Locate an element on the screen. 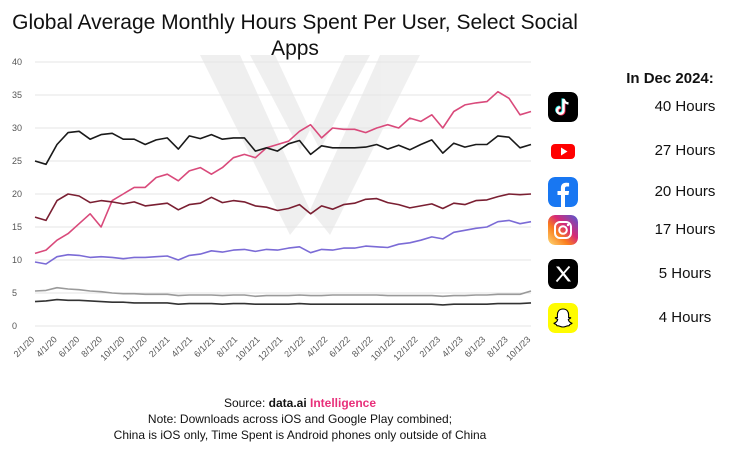 This screenshot has height=462, width=740. x-tick-label: 4/1/21 is located at coordinates (181, 346).